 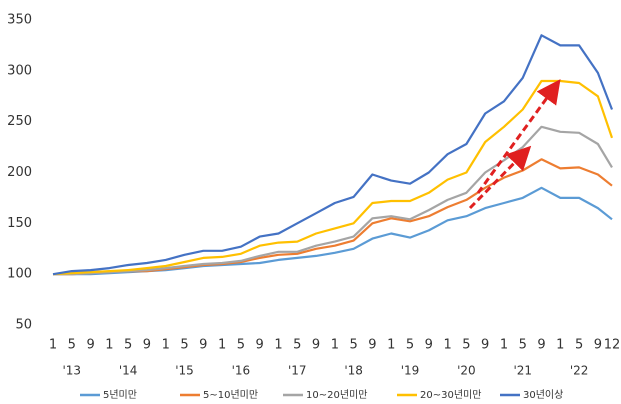 What do you see at coordinates (450, 395) in the screenshot?
I see `legend-label: 20~30년미만` at bounding box center [450, 395].